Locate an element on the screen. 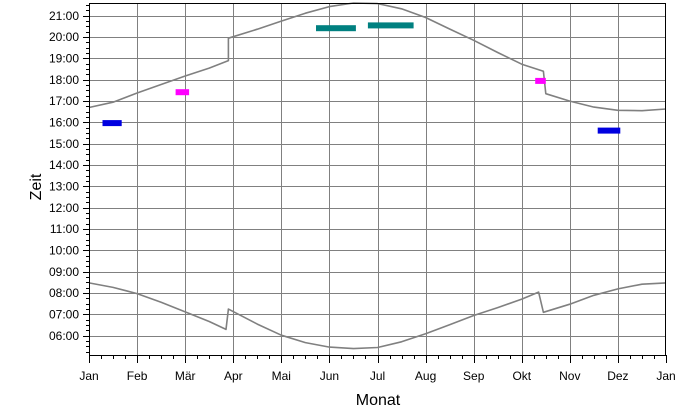  x-tick-label: Jun is located at coordinates (329, 376).